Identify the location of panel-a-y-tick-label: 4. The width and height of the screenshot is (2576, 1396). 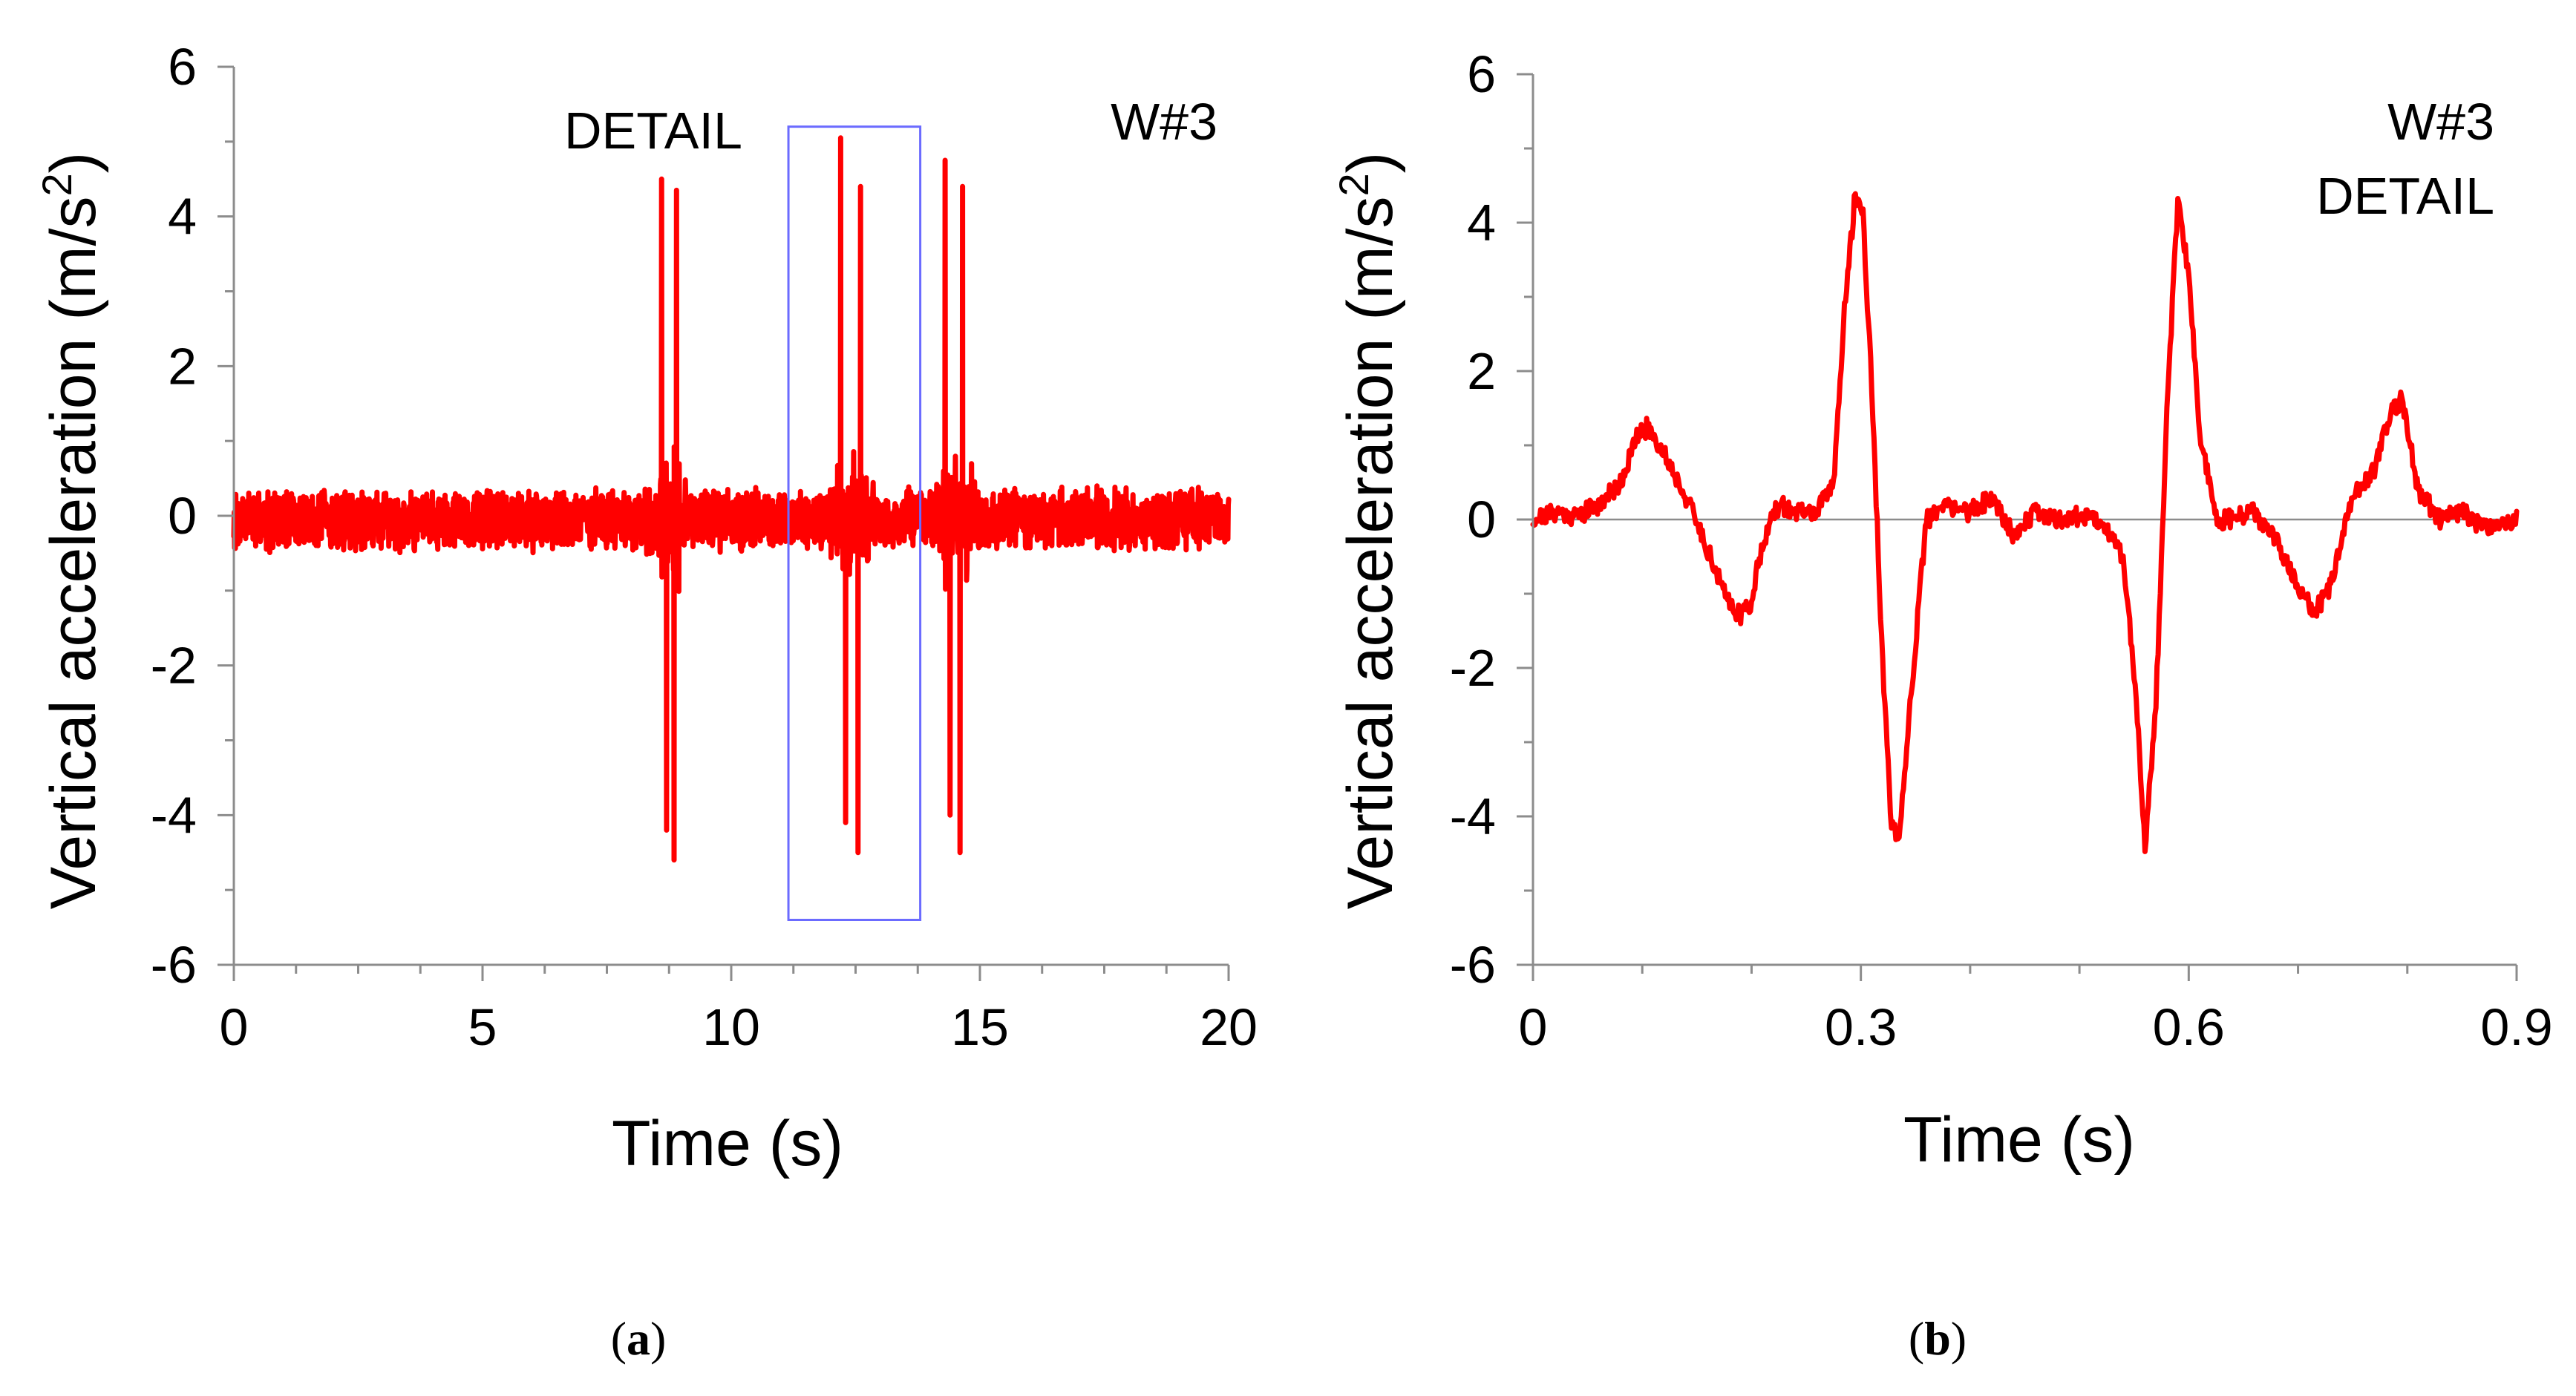
(183, 217).